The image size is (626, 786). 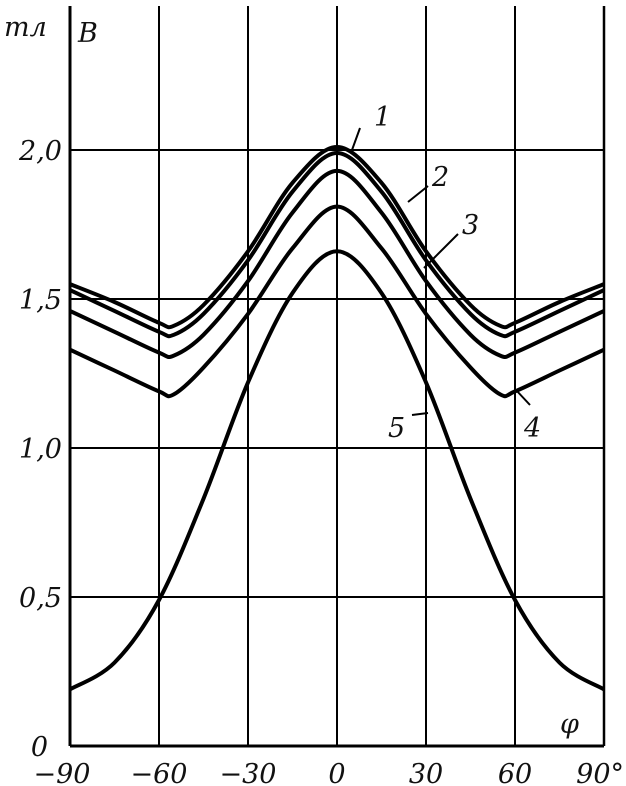 I want to click on curve-label-leaders, so click(x=441, y=271).